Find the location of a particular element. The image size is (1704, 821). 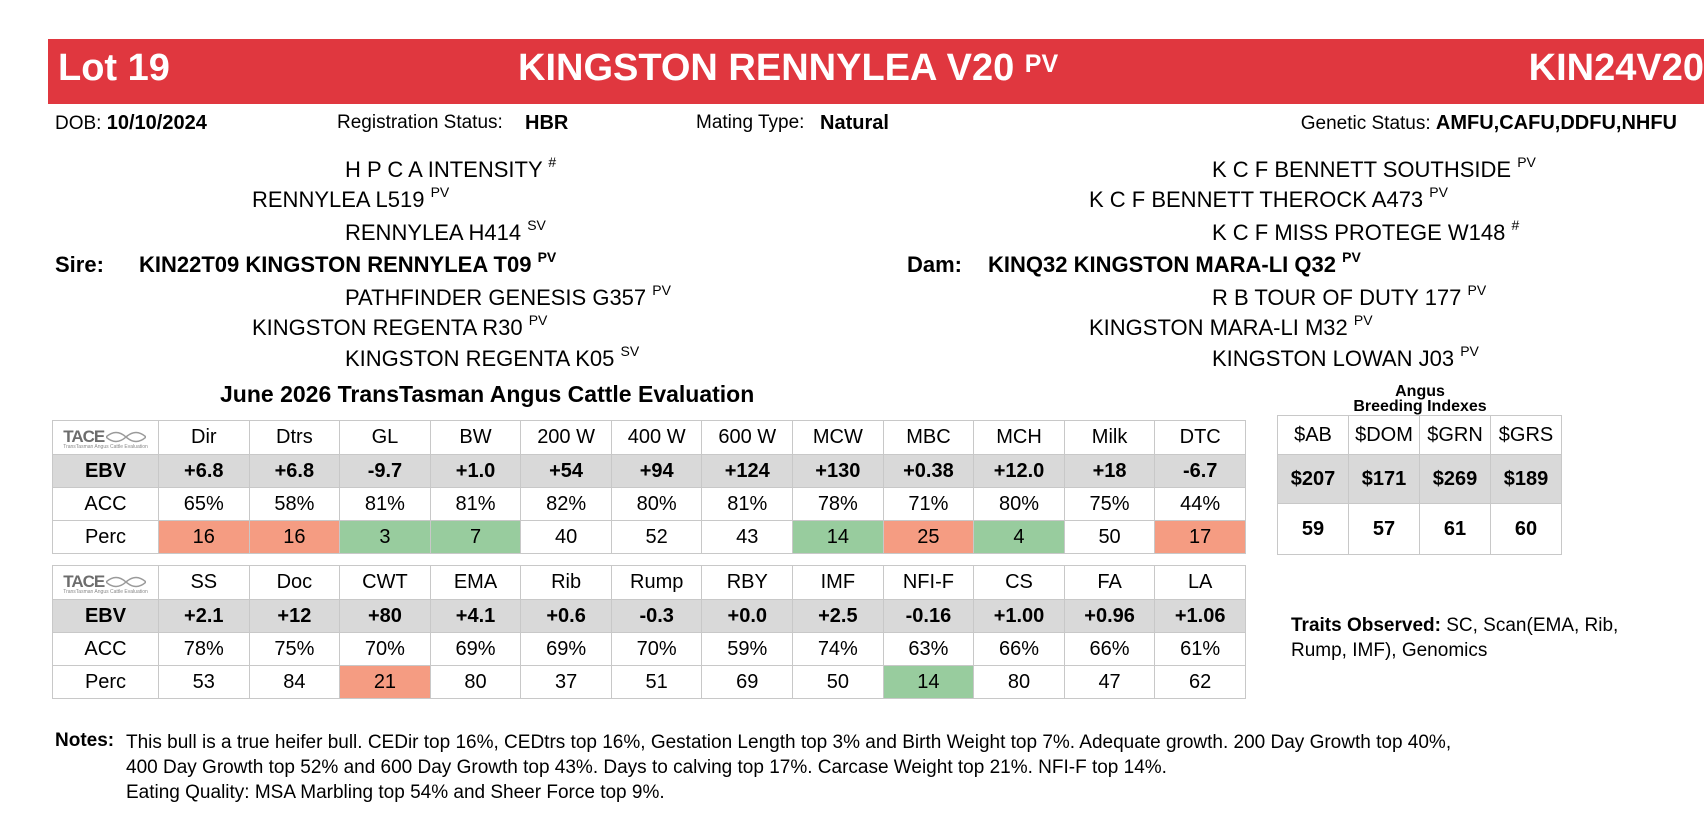

pedigree-sire-sire: RENNYLEA L519 PV is located at coordinates (351, 198).